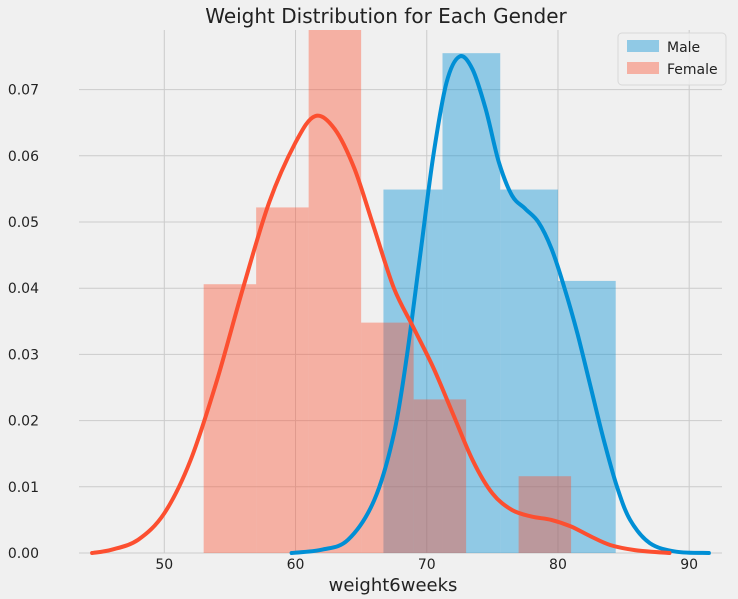 The width and height of the screenshot is (738, 599). I want to click on female-legend-swatch, so click(643, 68).